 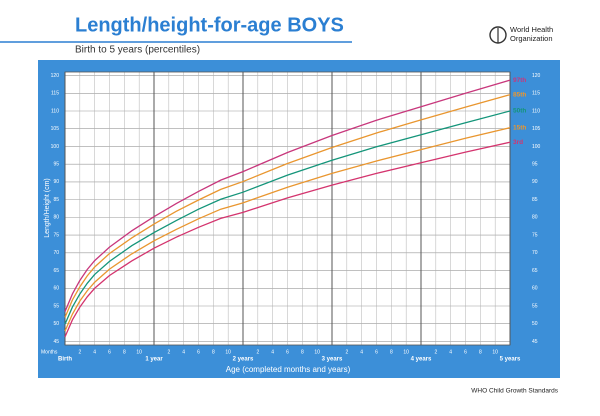 What do you see at coordinates (519, 111) in the screenshot?
I see `series-label: 50th` at bounding box center [519, 111].